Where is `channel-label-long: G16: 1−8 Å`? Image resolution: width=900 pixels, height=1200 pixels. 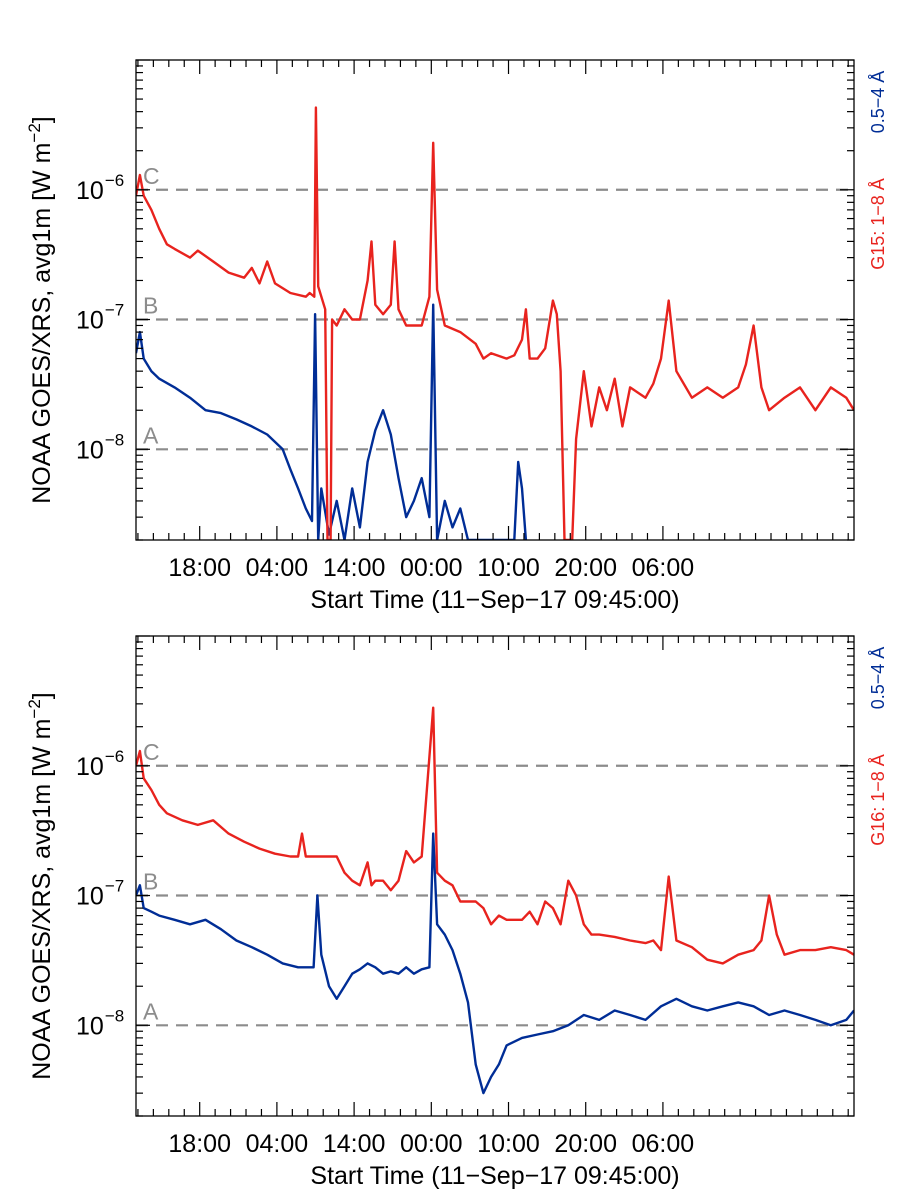
channel-label-long: G16: 1−8 Å is located at coordinates (878, 800).